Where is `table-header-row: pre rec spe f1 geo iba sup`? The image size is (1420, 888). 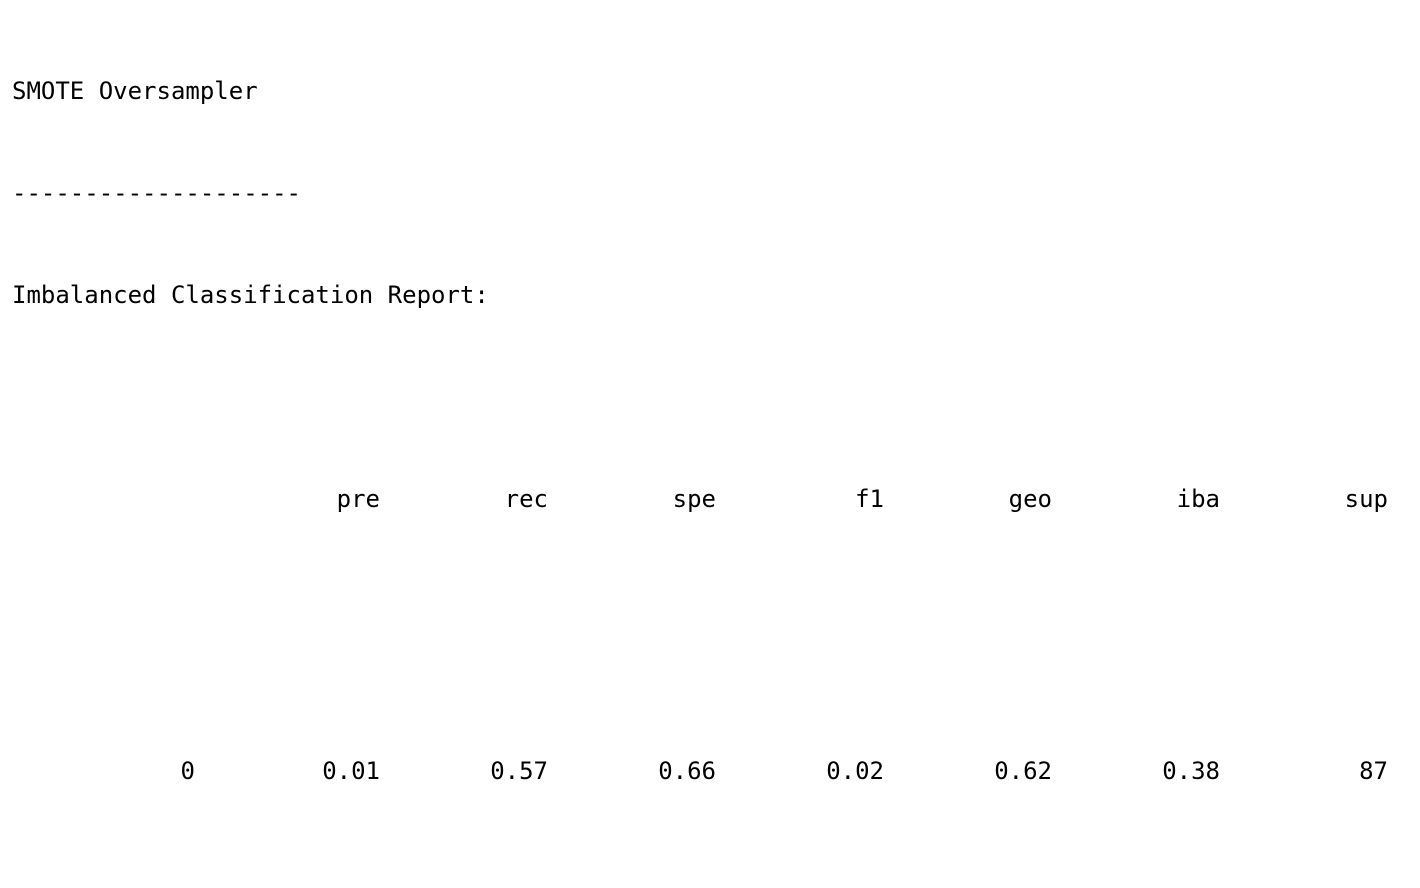 table-header-row: pre rec spe f1 geo iba sup is located at coordinates (700, 499).